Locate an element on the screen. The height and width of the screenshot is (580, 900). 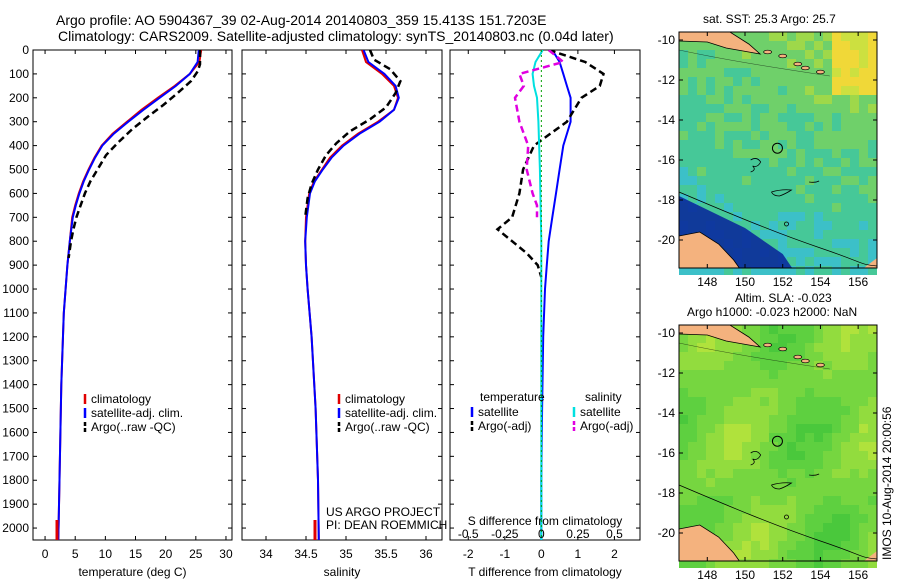
lon-tick-label: 156 is located at coordinates (858, 282).